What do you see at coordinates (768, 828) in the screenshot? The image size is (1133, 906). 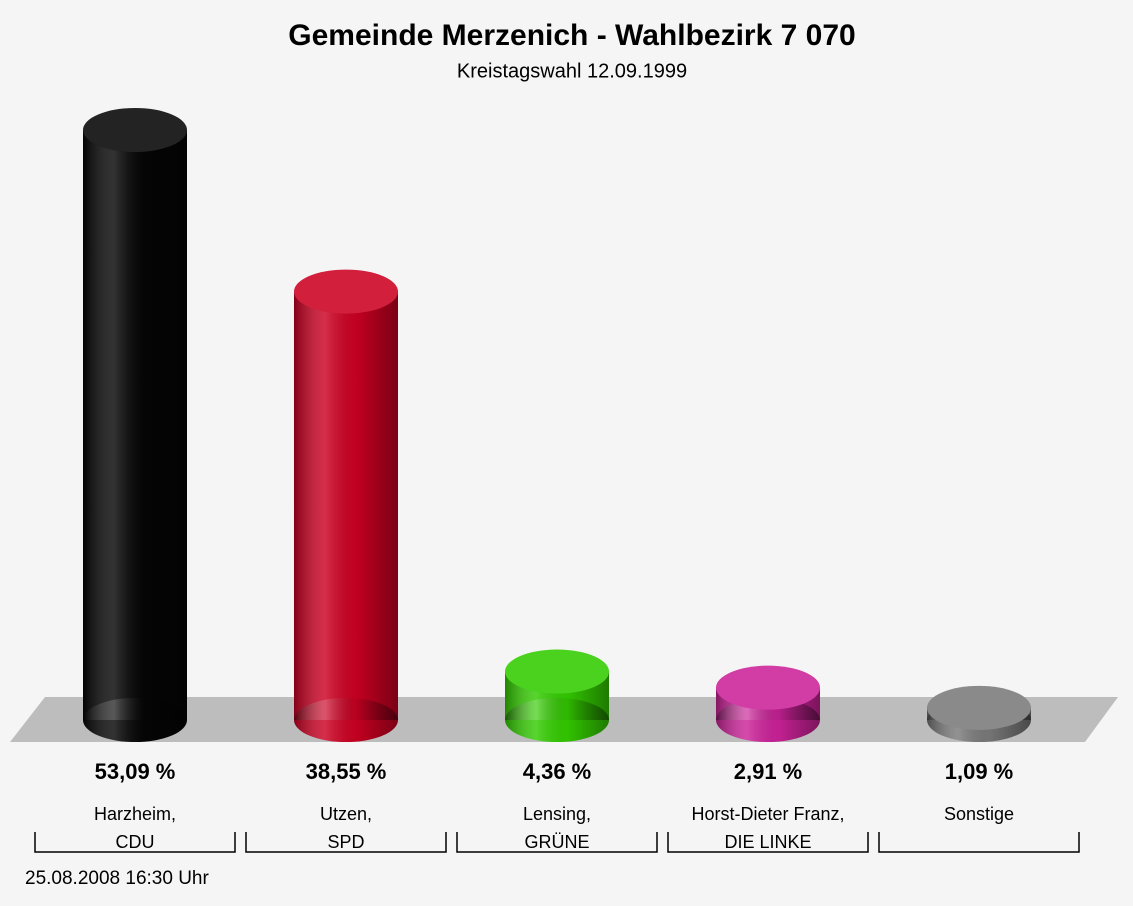 I see `category-label: Horst-Dieter Franz, DIE LINKE` at bounding box center [768, 828].